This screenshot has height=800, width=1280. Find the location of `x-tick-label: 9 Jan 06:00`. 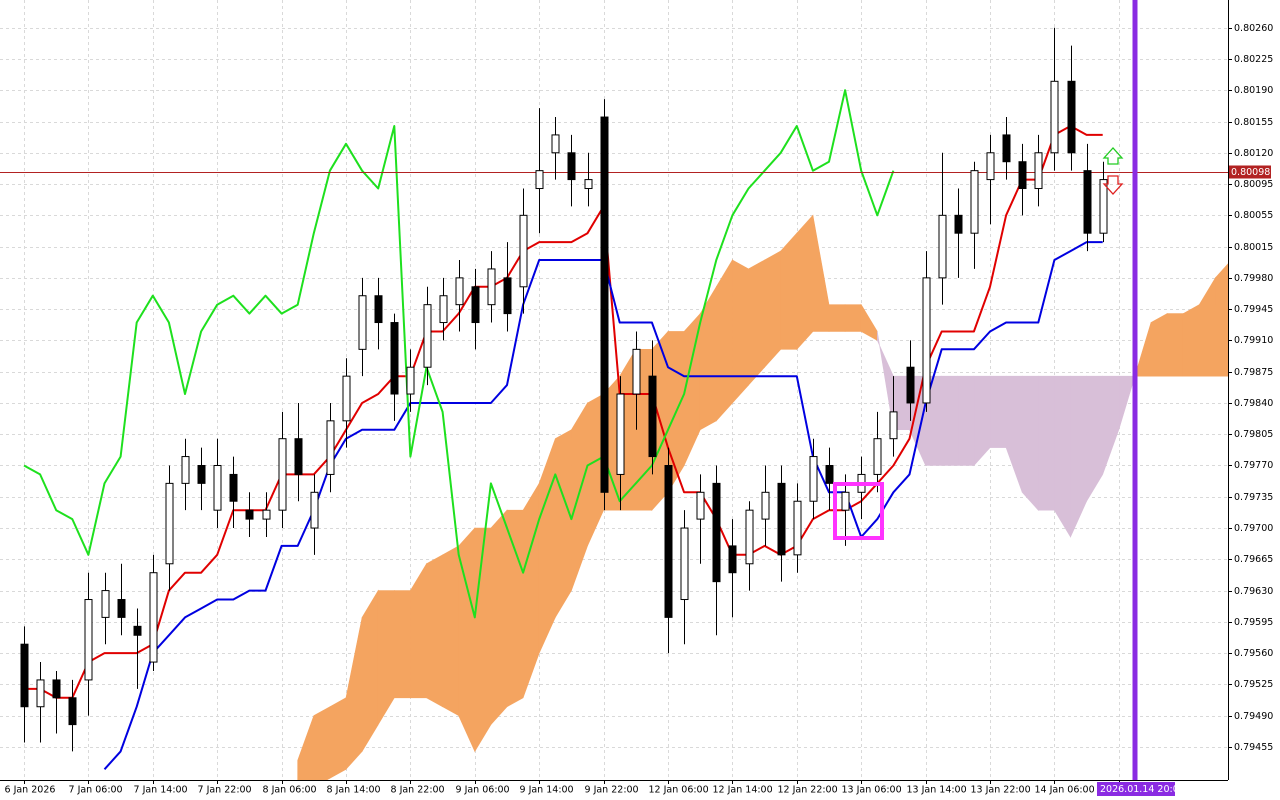

x-tick-label: 9 Jan 06:00 is located at coordinates (483, 790).